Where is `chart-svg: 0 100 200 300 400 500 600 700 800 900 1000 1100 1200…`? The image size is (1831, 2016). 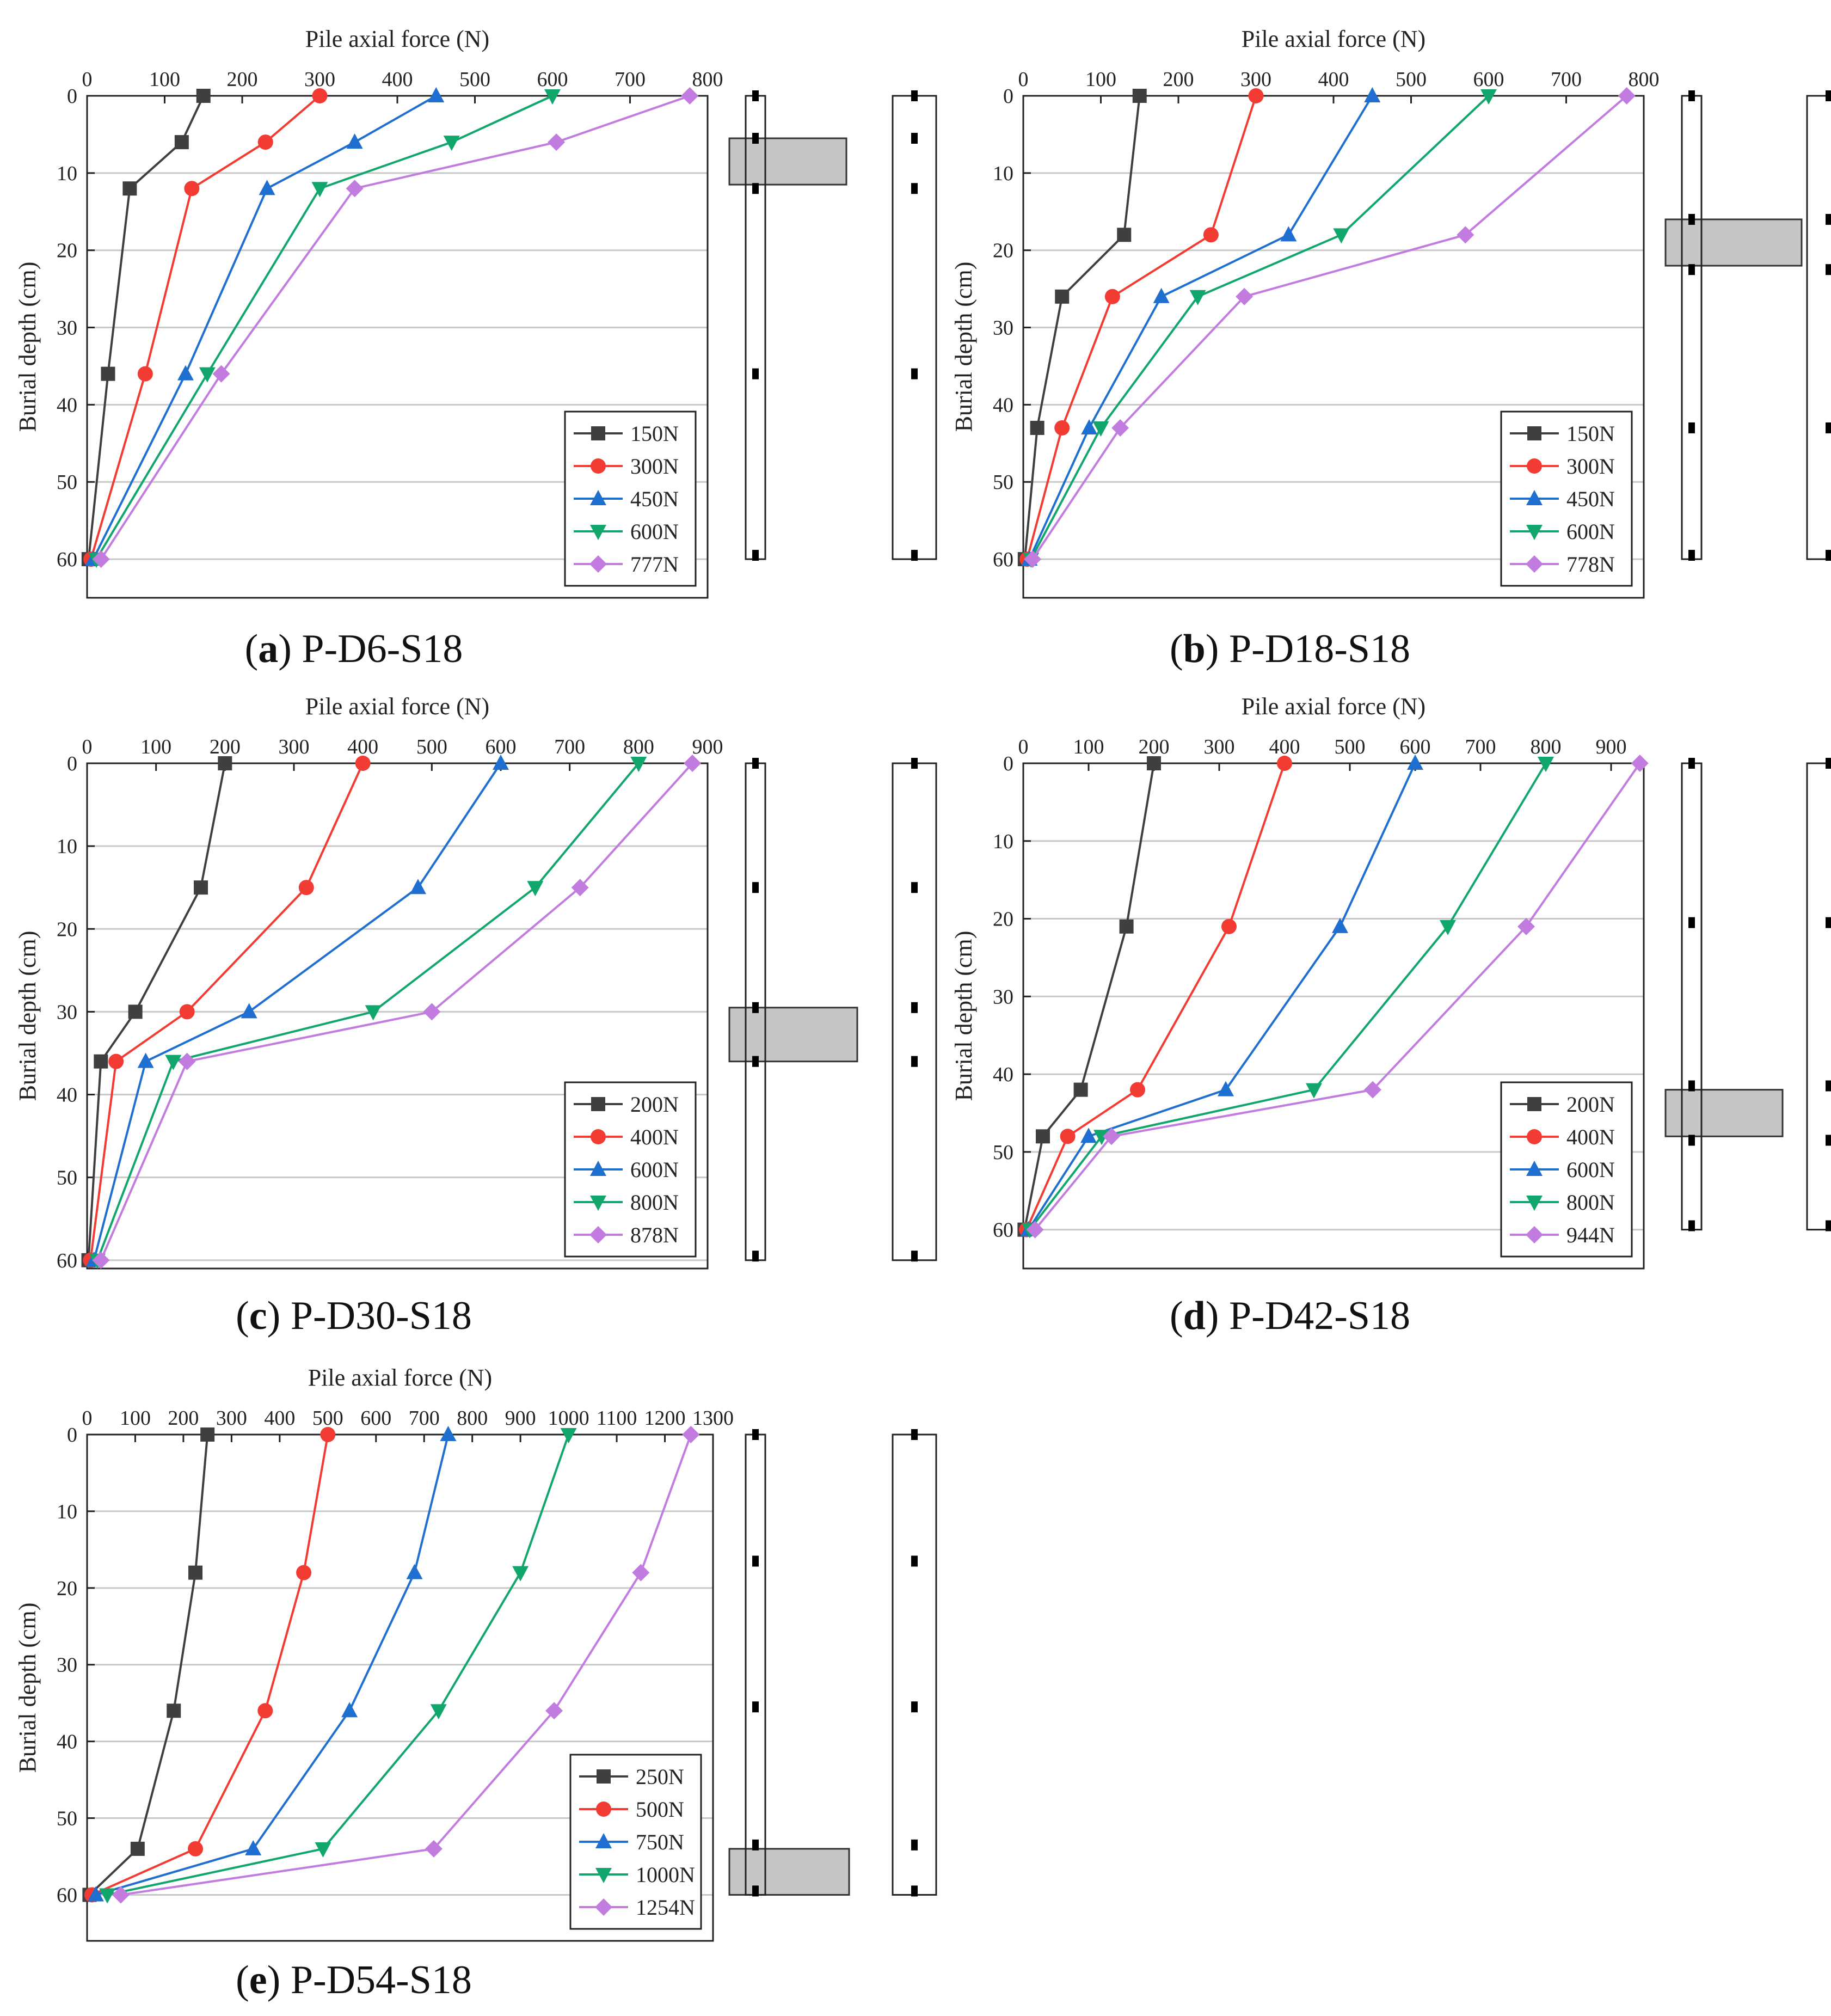
chart-svg: 0 100 200 300 400 500 600 700 800 900 1000 1100 1200… is located at coordinates (475, 1653).